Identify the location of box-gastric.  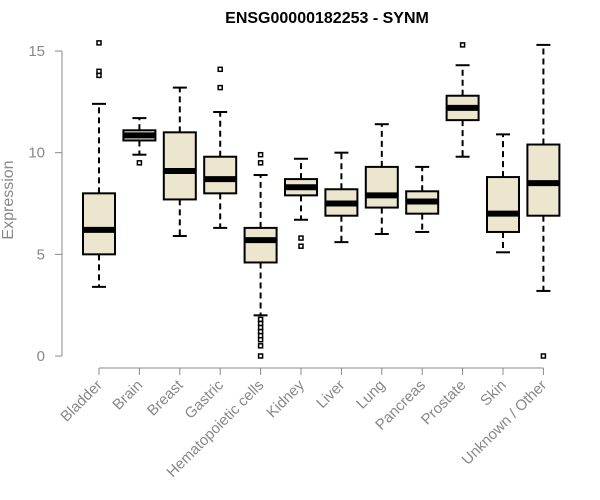
(220, 147).